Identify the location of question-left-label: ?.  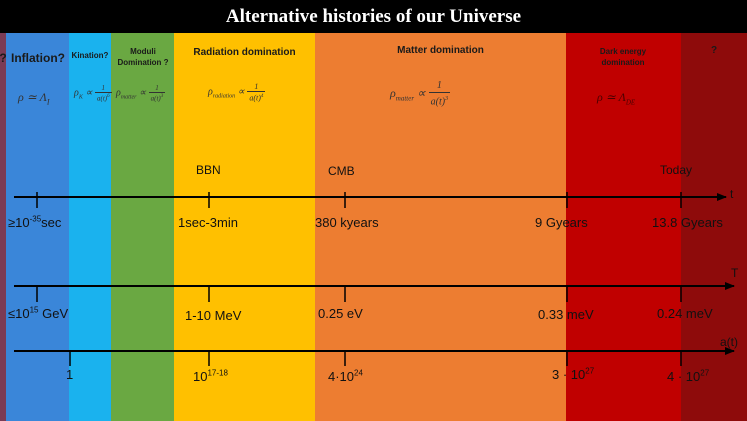
(3, 58).